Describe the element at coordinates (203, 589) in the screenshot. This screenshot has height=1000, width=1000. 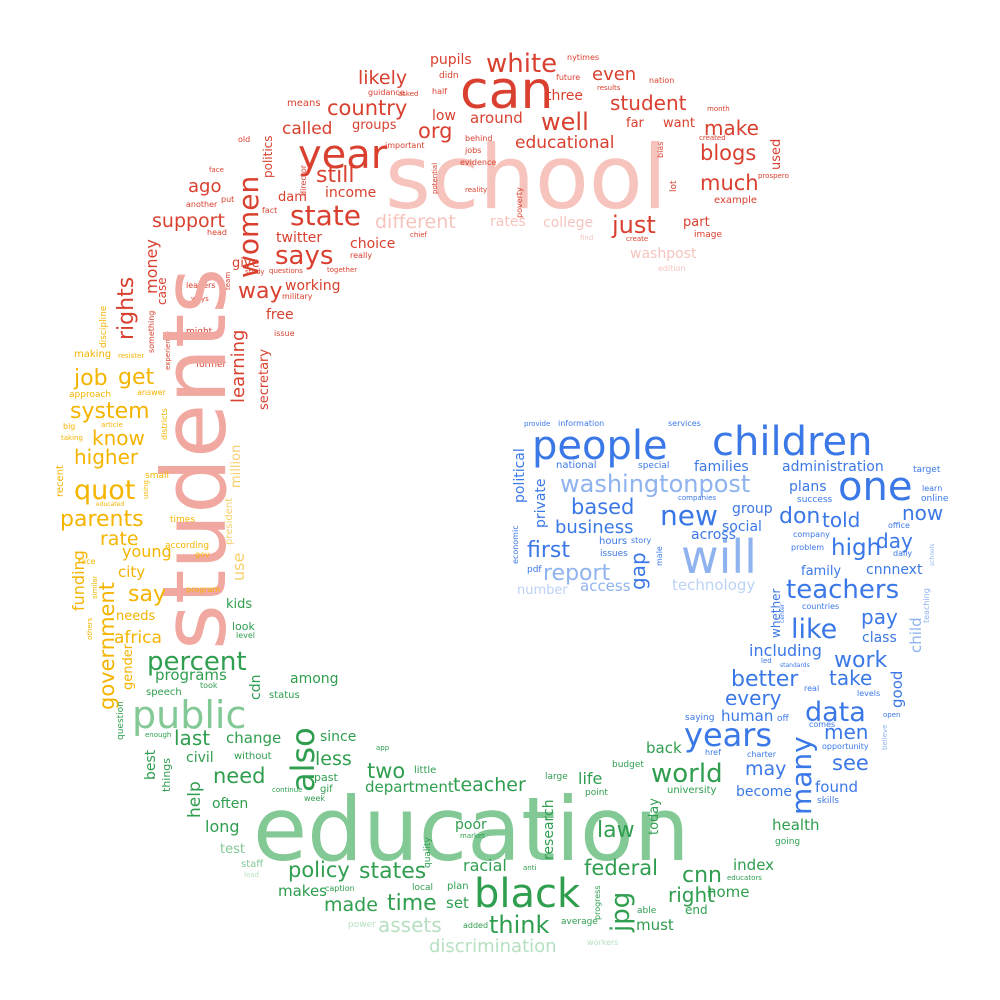
I see `cloud-word-program: program` at that location.